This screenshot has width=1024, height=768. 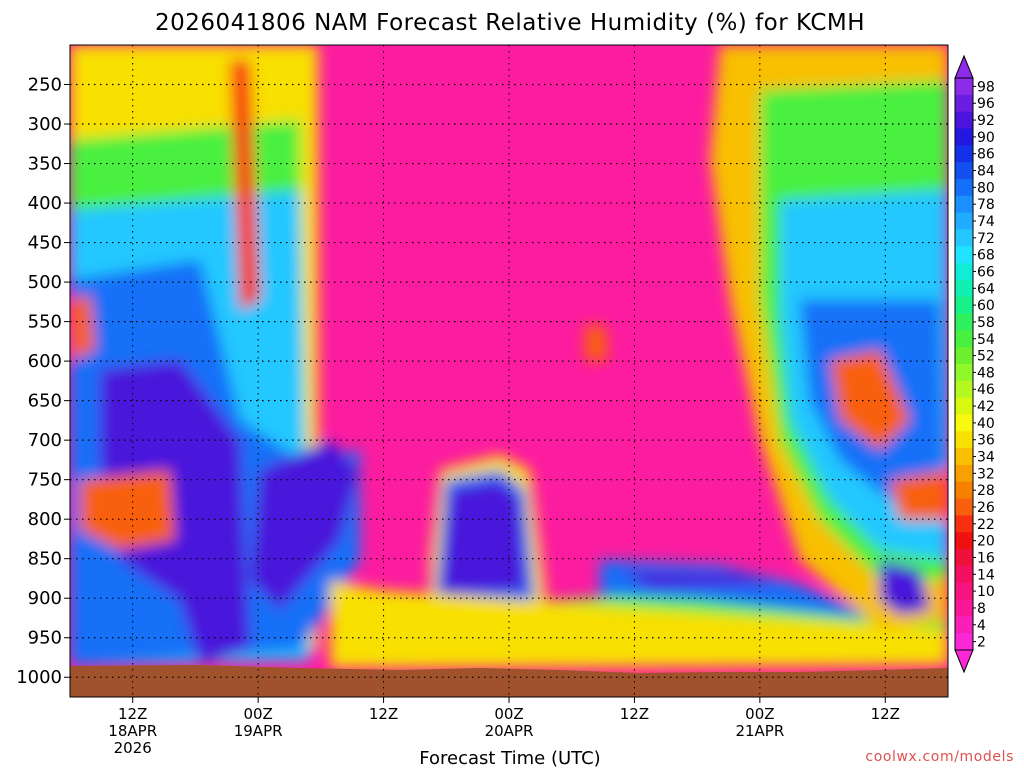 I want to click on colorbar-tick-label: 34, so click(x=986, y=458).